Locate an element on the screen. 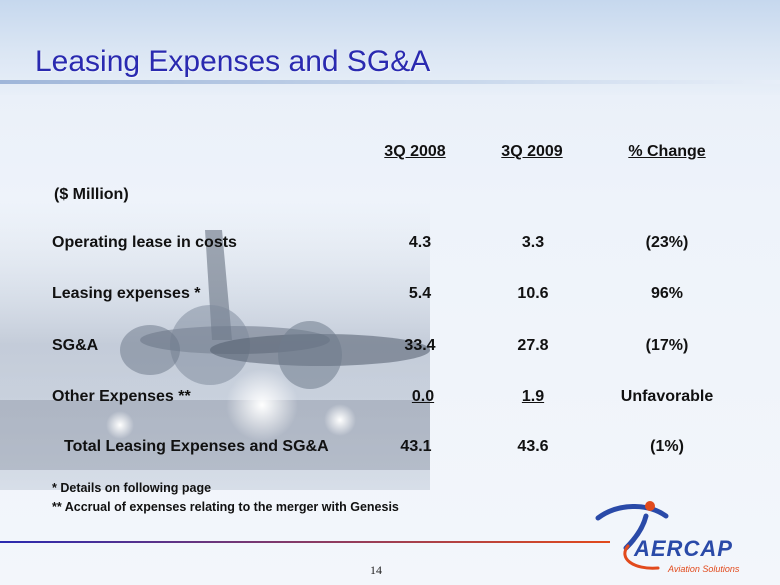 The width and height of the screenshot is (780, 585). row-value-3q2009-text: 1.9 is located at coordinates (533, 396).